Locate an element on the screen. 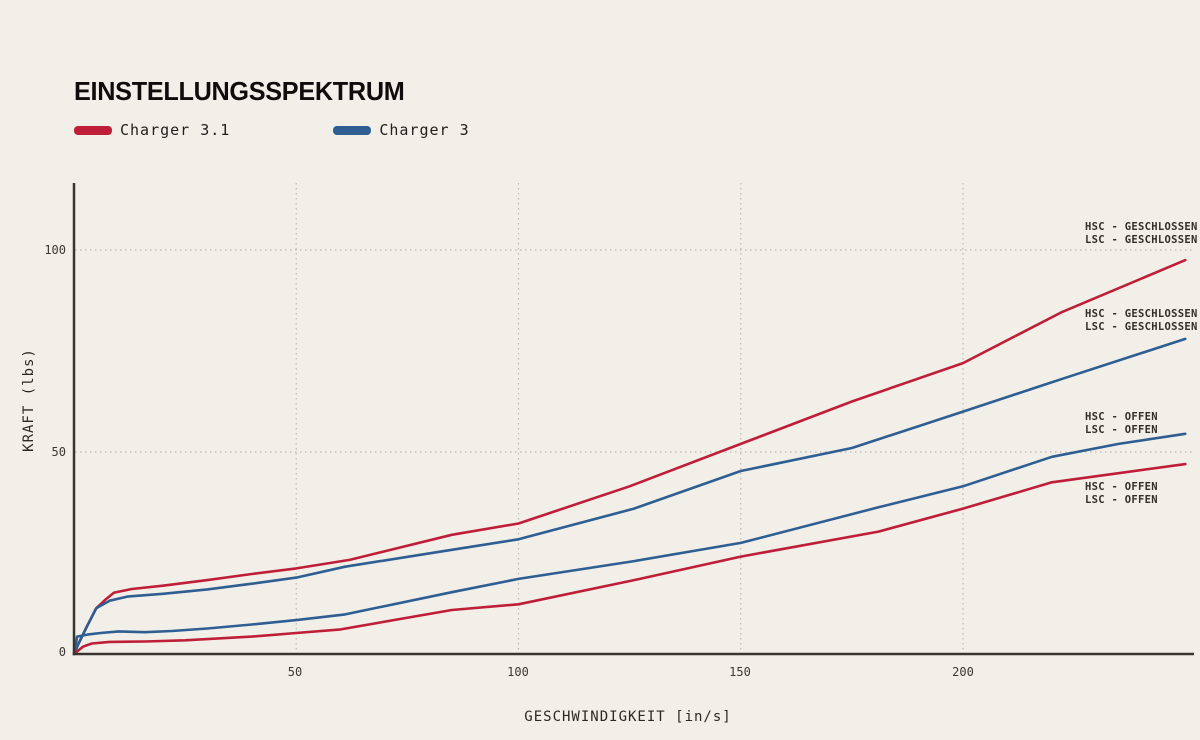 This screenshot has width=1200, height=740. legend-item-charger-3-1: Charger 3.1 is located at coordinates (152, 130).